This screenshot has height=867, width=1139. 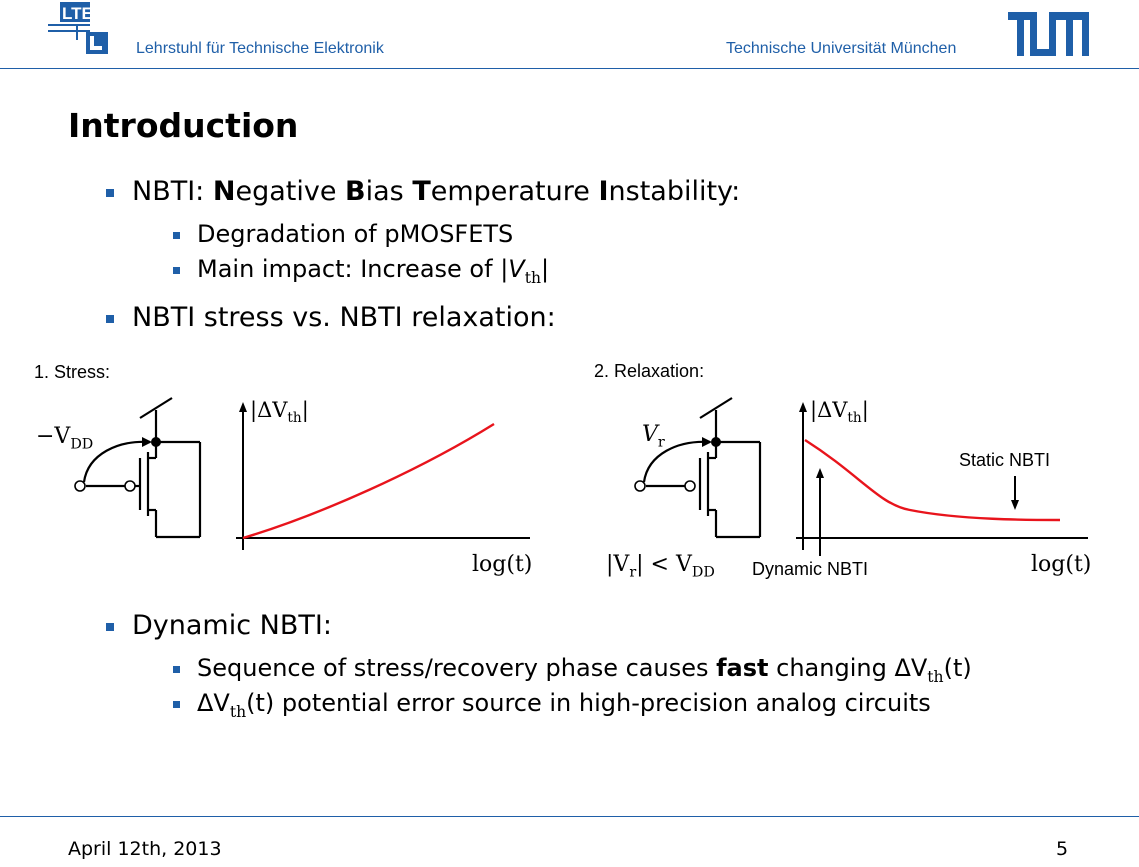 I want to click on bullet-dynamic-nbti: Dynamic NBTI:, so click(x=219, y=625).